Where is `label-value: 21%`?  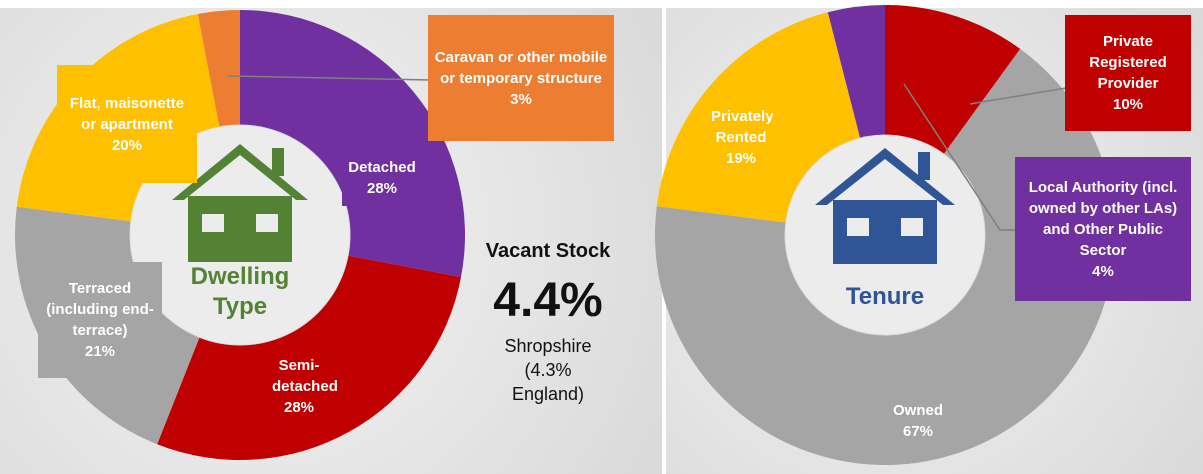 label-value: 21% is located at coordinates (100, 351).